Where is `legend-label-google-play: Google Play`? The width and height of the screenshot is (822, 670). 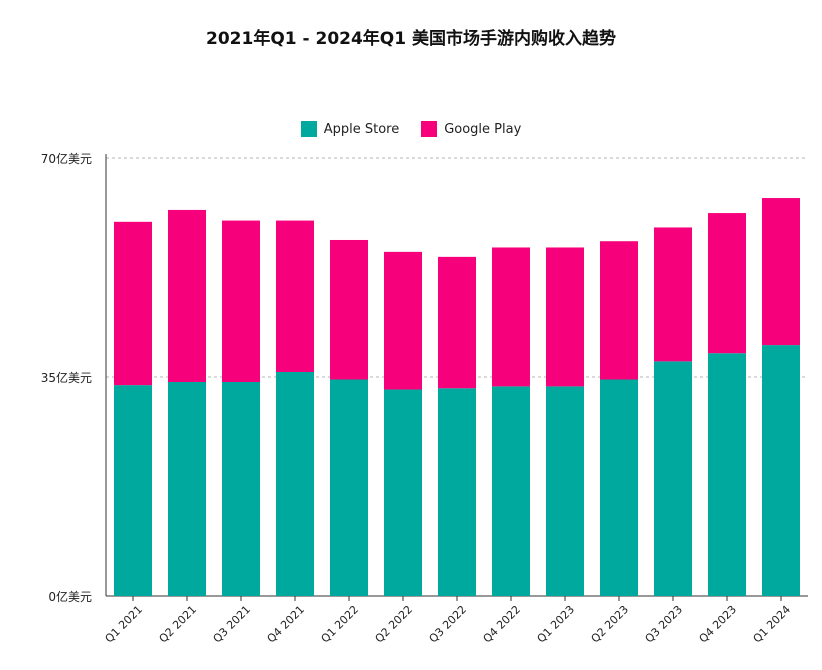 legend-label-google-play: Google Play is located at coordinates (483, 129).